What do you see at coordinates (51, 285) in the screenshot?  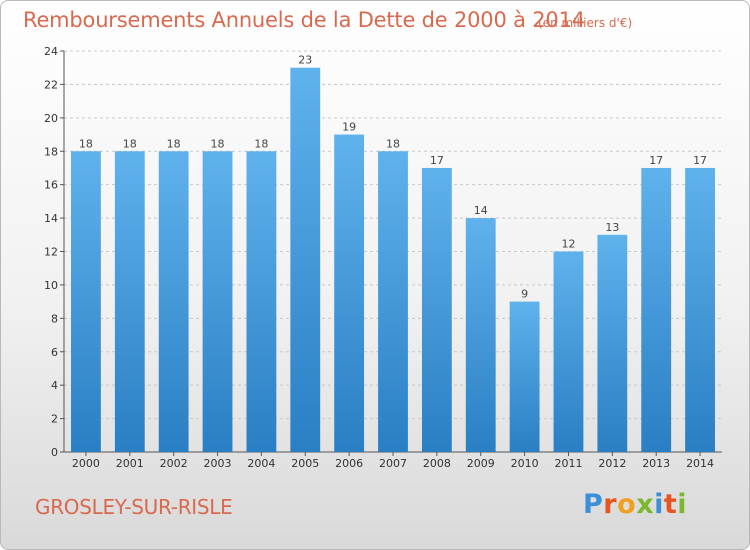 I see `y-tick-label: 10` at bounding box center [51, 285].